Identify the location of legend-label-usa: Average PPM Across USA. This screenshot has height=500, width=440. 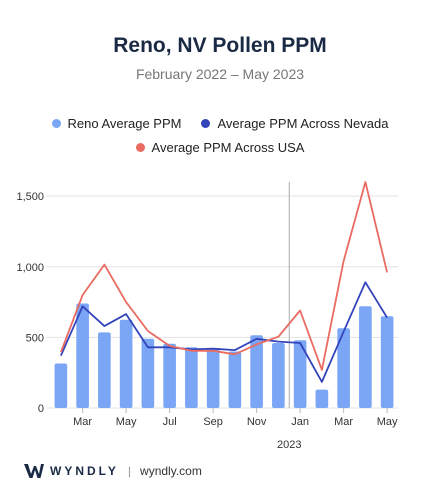
(228, 147).